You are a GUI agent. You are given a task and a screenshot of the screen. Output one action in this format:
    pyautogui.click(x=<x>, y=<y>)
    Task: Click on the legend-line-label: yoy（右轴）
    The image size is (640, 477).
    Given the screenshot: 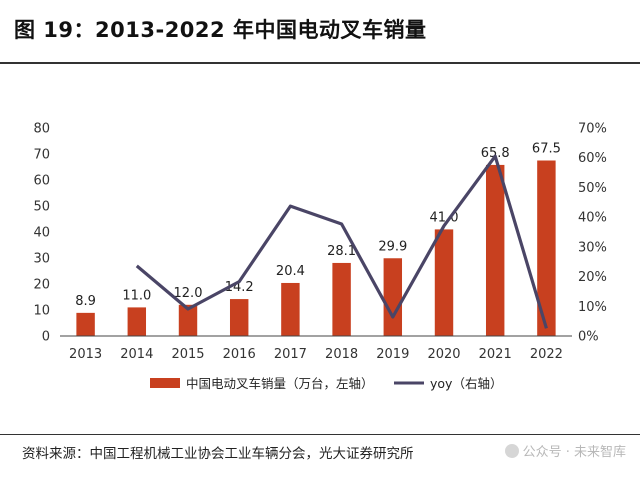 What is the action you would take?
    pyautogui.click(x=466, y=383)
    